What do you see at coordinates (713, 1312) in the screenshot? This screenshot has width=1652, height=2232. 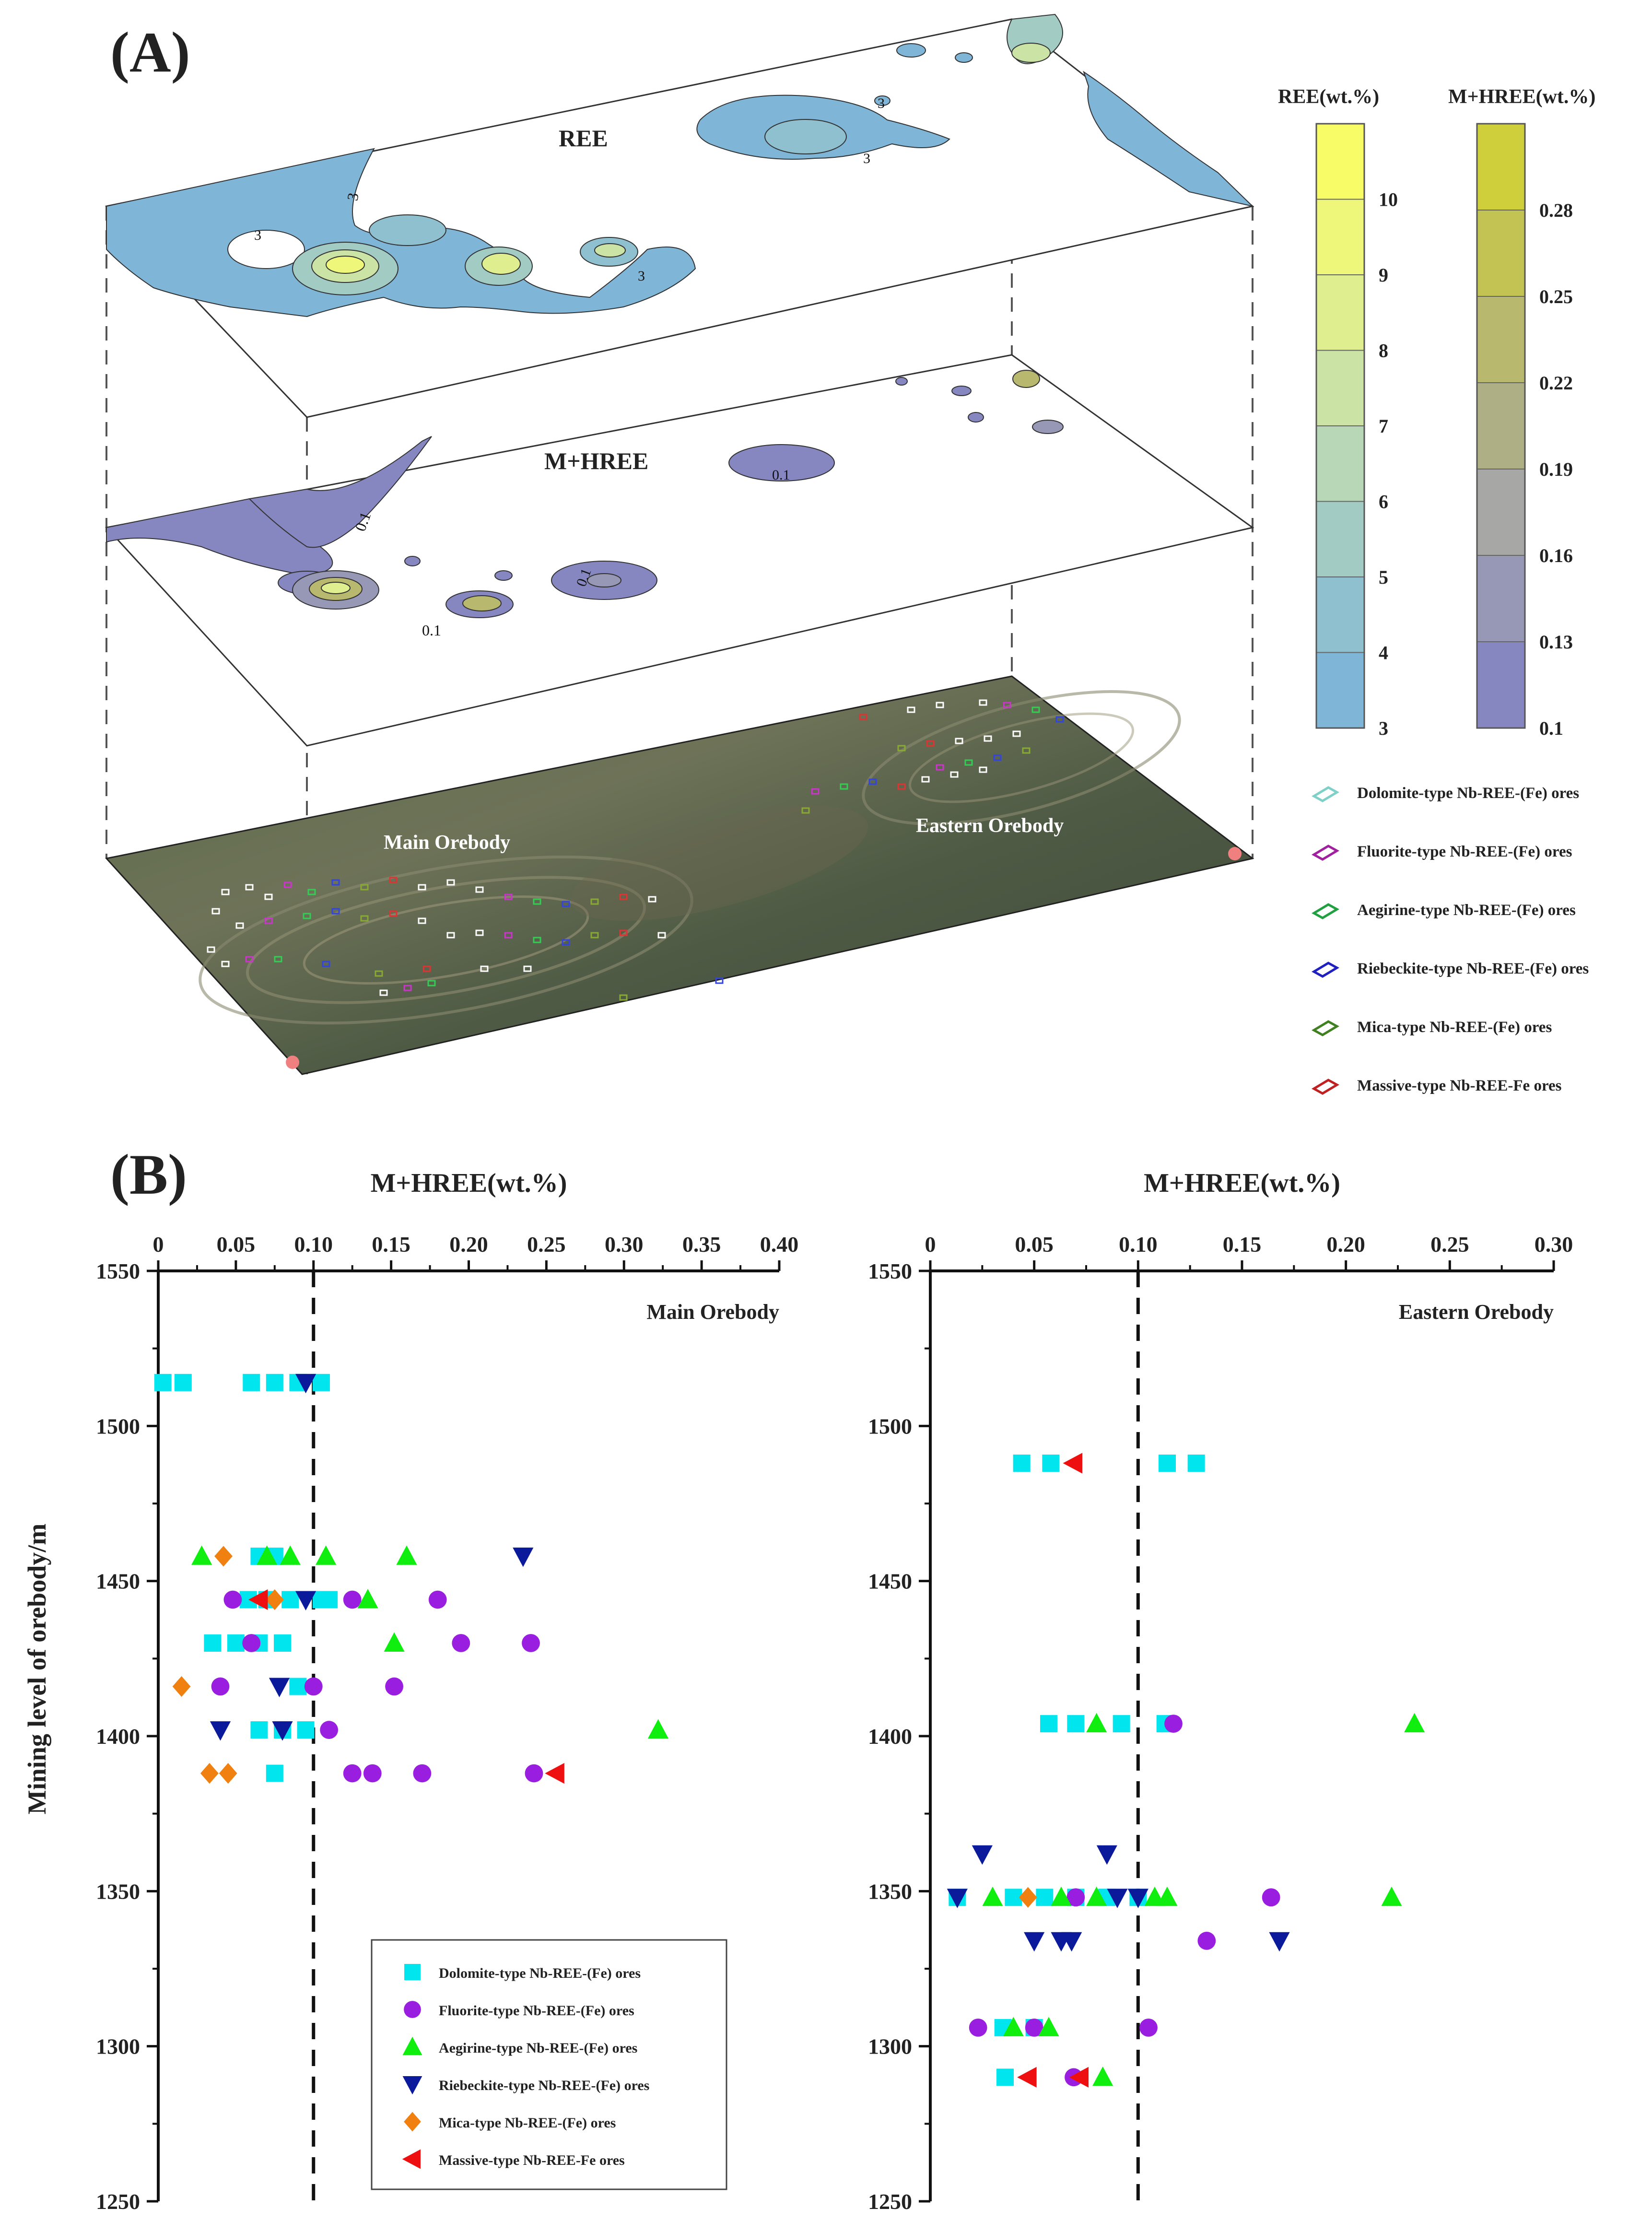 I see `chart-title: Main Orebody` at bounding box center [713, 1312].